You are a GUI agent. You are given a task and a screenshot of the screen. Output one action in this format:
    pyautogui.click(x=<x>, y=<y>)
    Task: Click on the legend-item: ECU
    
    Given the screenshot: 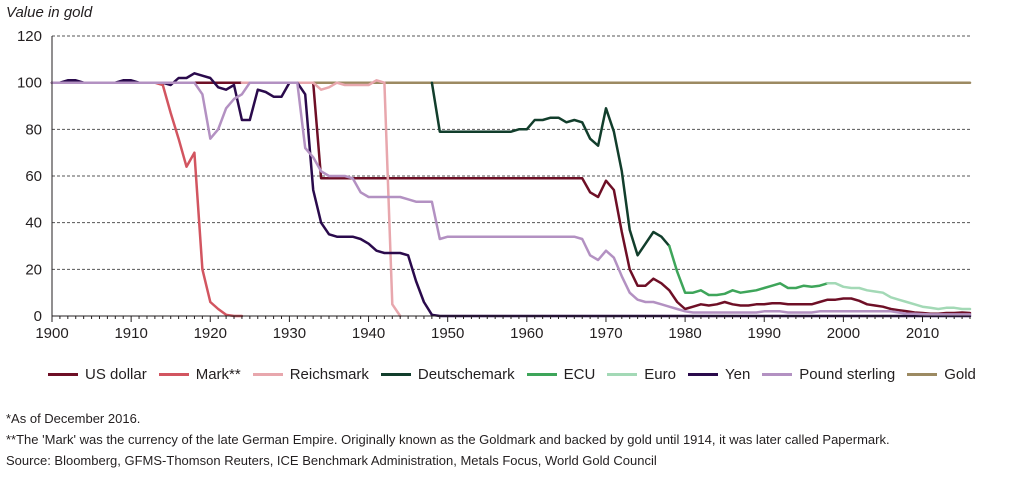 What is the action you would take?
    pyautogui.click(x=561, y=374)
    